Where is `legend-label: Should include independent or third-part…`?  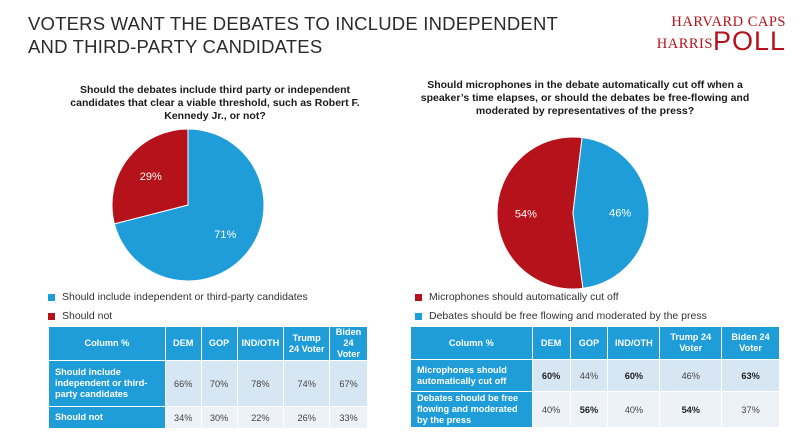 legend-label: Should include independent or third-part… is located at coordinates (185, 297).